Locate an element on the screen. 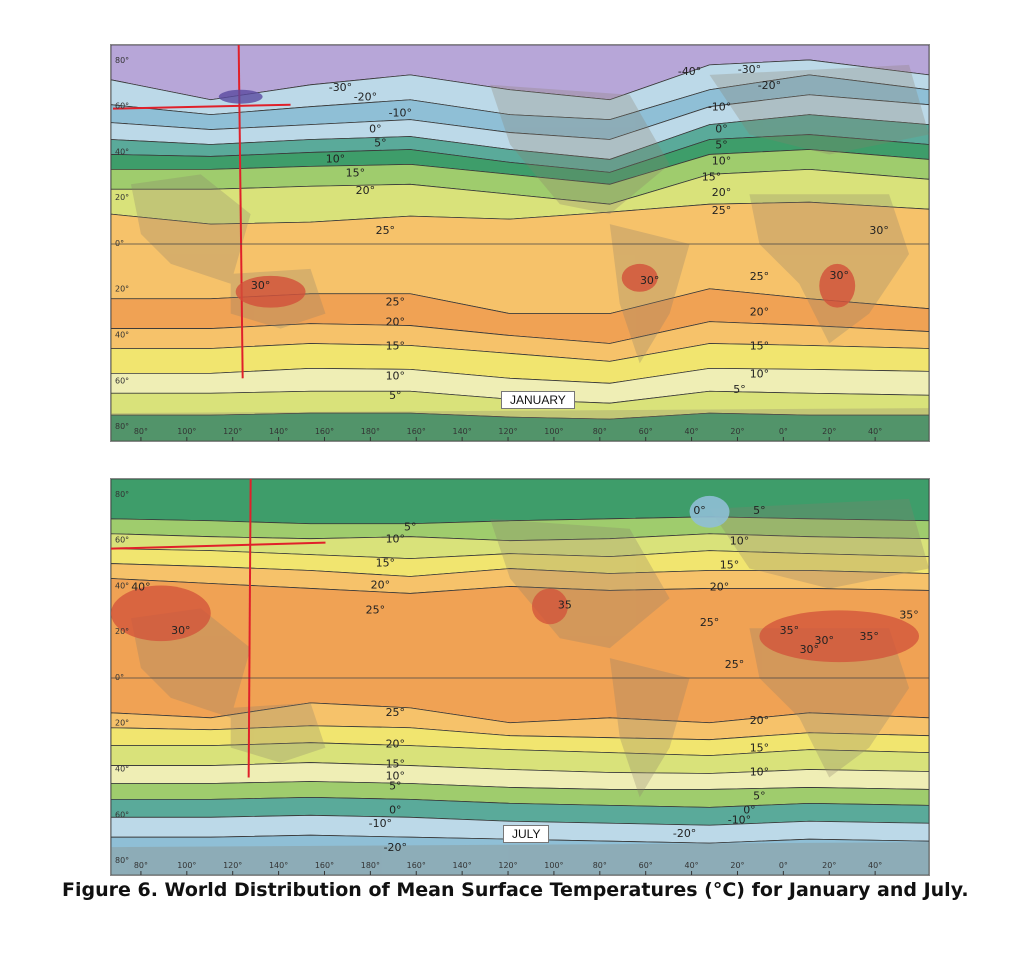 The width and height of the screenshot is (1024, 962). cold-core-greenland is located at coordinates (709, 511).